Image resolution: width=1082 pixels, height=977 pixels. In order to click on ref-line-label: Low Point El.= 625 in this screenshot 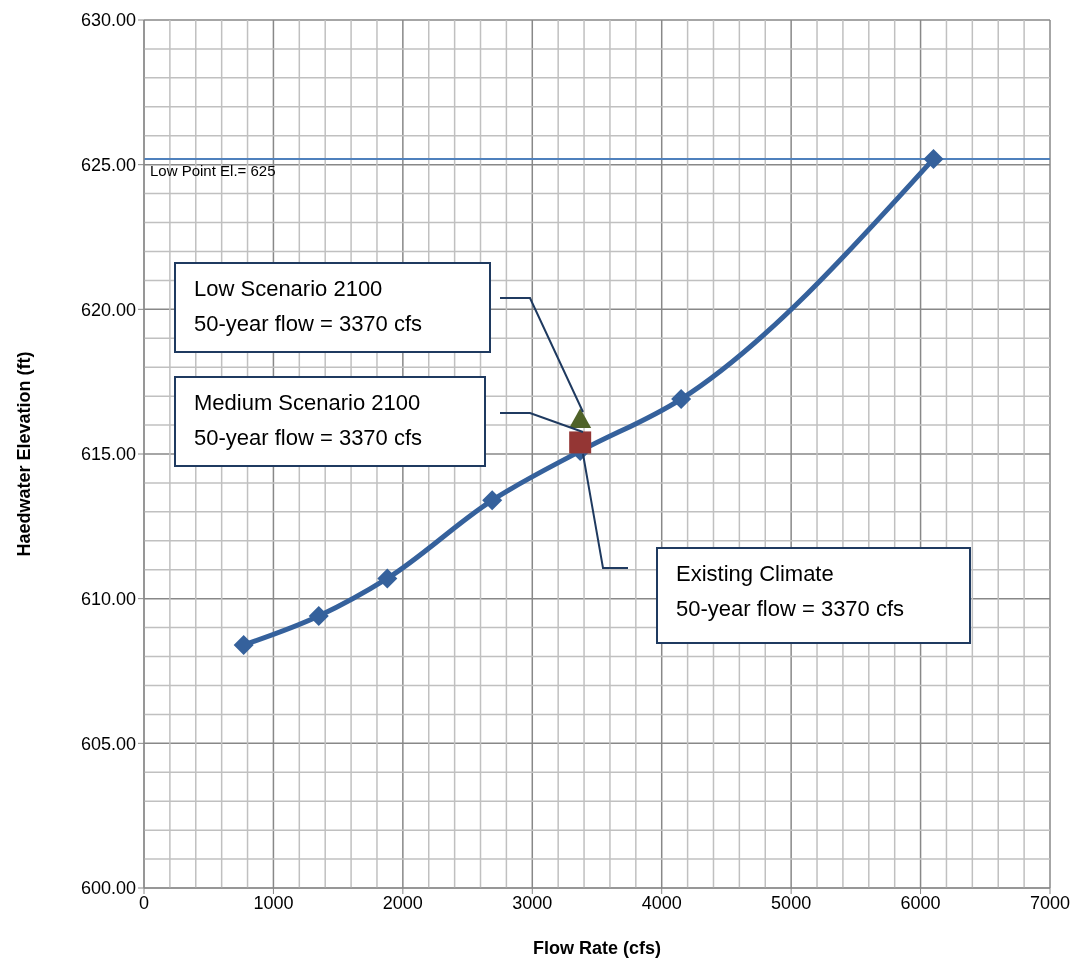, I will do `click(213, 170)`.